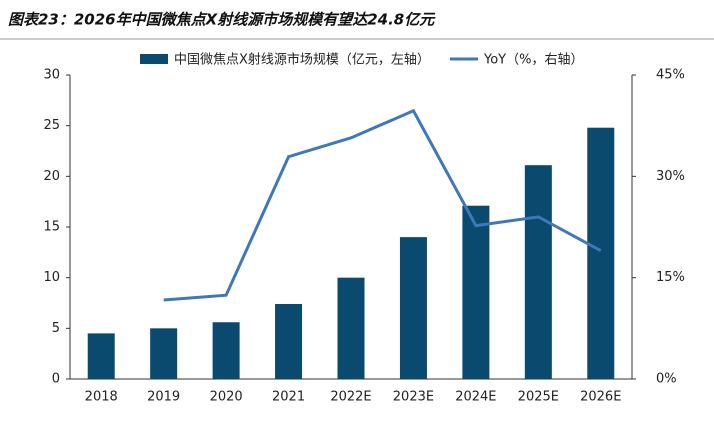 The image size is (714, 430). Describe the element at coordinates (56, 379) in the screenshot. I see `y-tick-label: 0` at that location.